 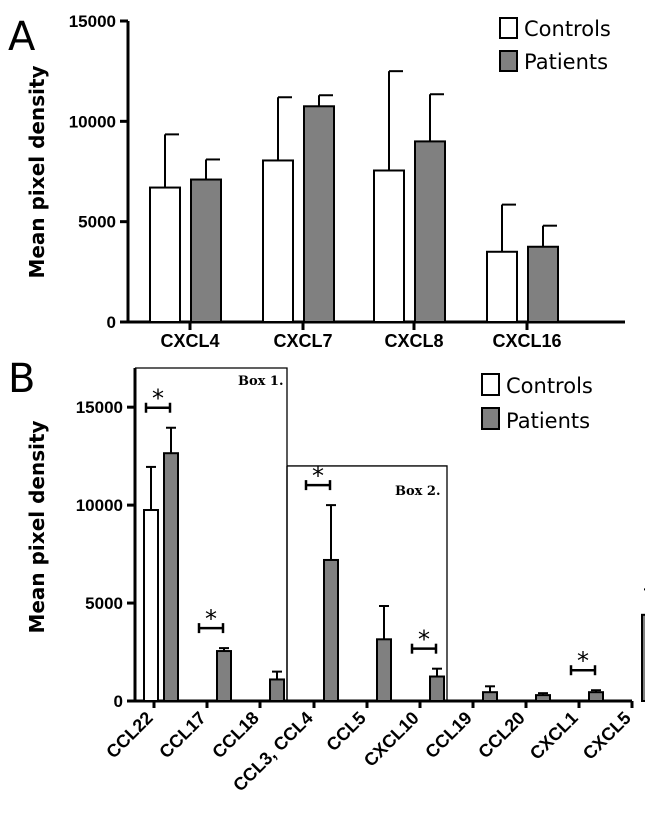 What do you see at coordinates (345, 731) in the screenshot?
I see `x-tick-label-ccl5: CCL5` at bounding box center [345, 731].